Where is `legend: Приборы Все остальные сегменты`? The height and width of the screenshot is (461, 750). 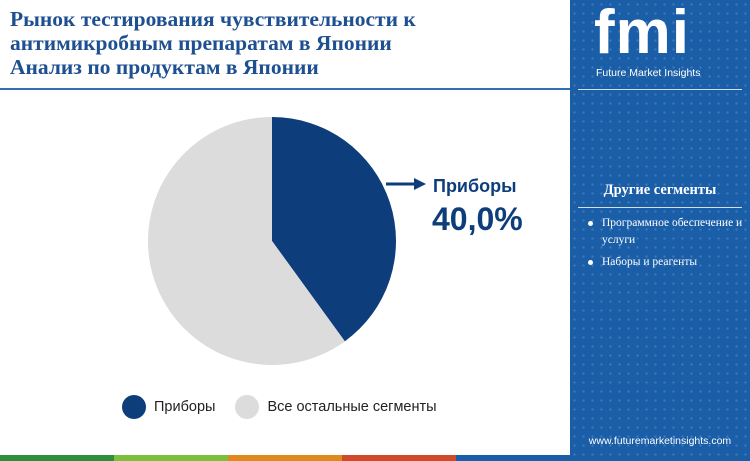
legend: Приборы Все остальные сегменты is located at coordinates (289, 407).